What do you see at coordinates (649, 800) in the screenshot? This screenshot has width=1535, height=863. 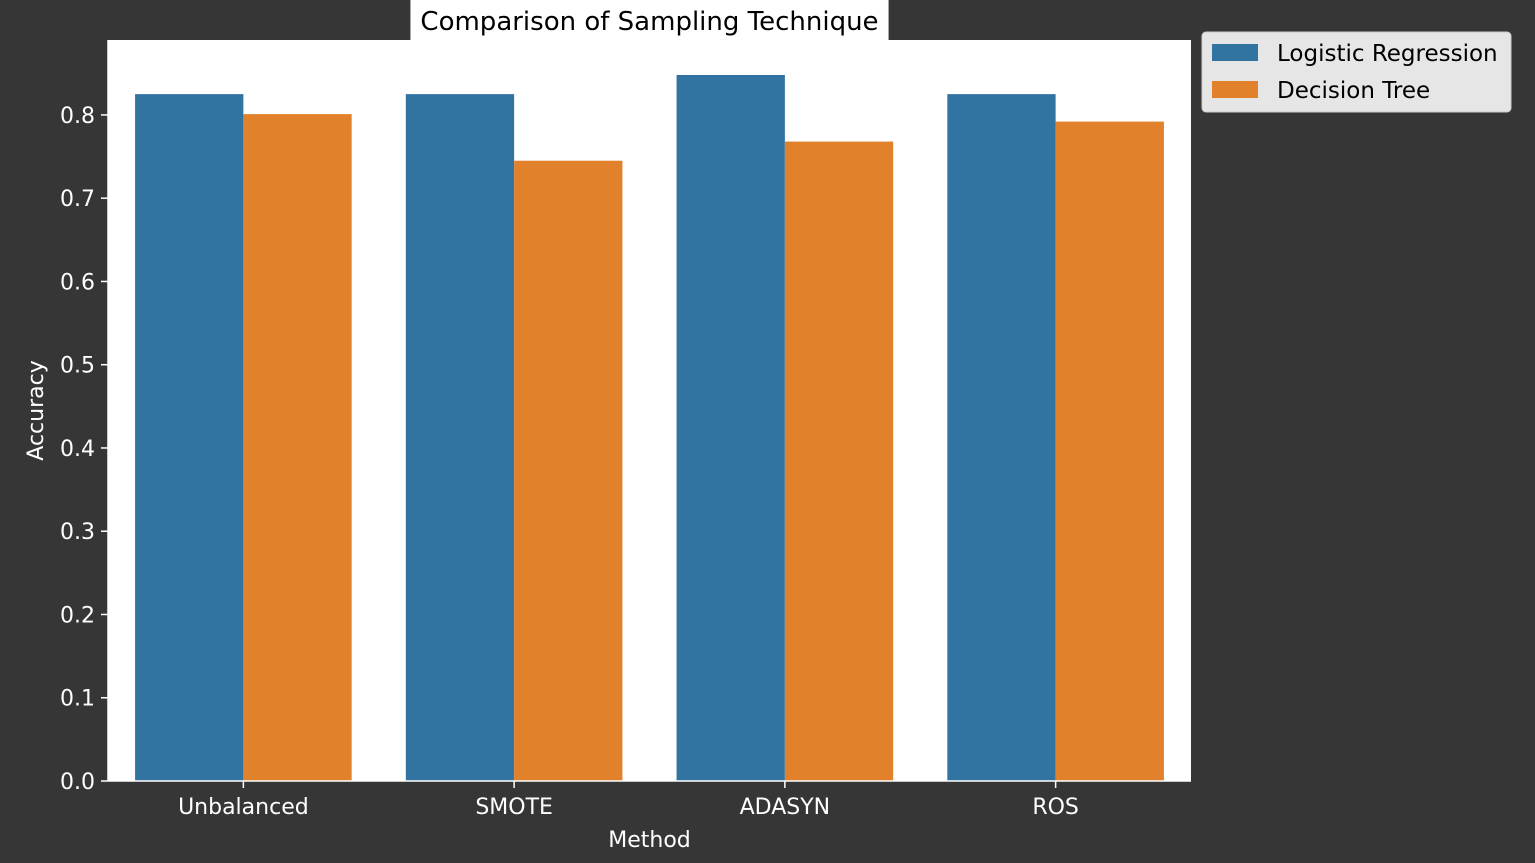 I see `x-axis: Unbalanced SMOTE ADASYN ROS` at bounding box center [649, 800].